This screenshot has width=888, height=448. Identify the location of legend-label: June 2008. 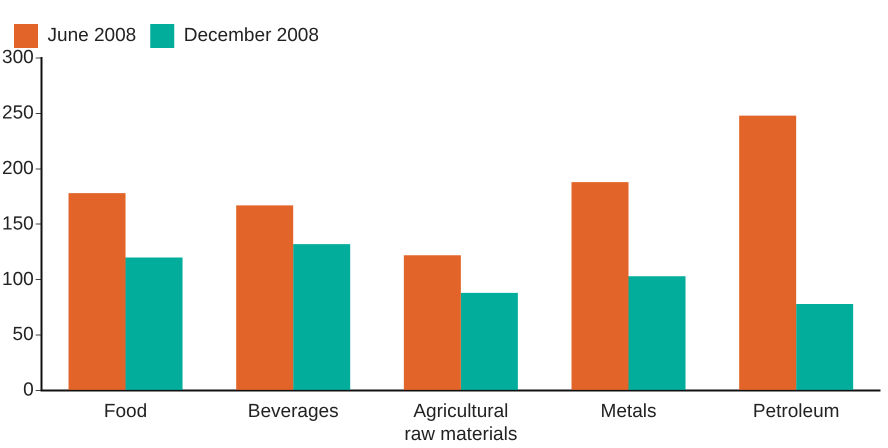
(92, 35).